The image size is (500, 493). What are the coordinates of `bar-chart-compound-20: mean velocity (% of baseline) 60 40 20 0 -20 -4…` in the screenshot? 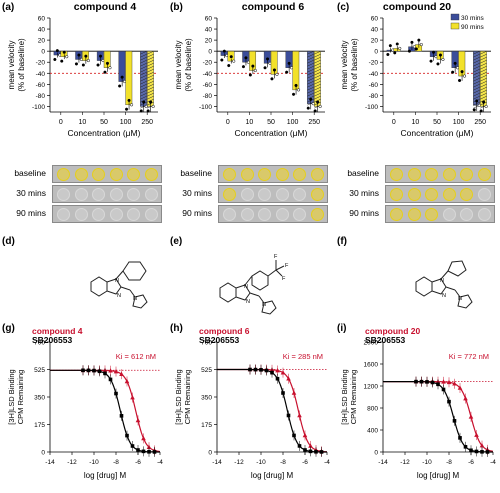 It's located at (415, 75).